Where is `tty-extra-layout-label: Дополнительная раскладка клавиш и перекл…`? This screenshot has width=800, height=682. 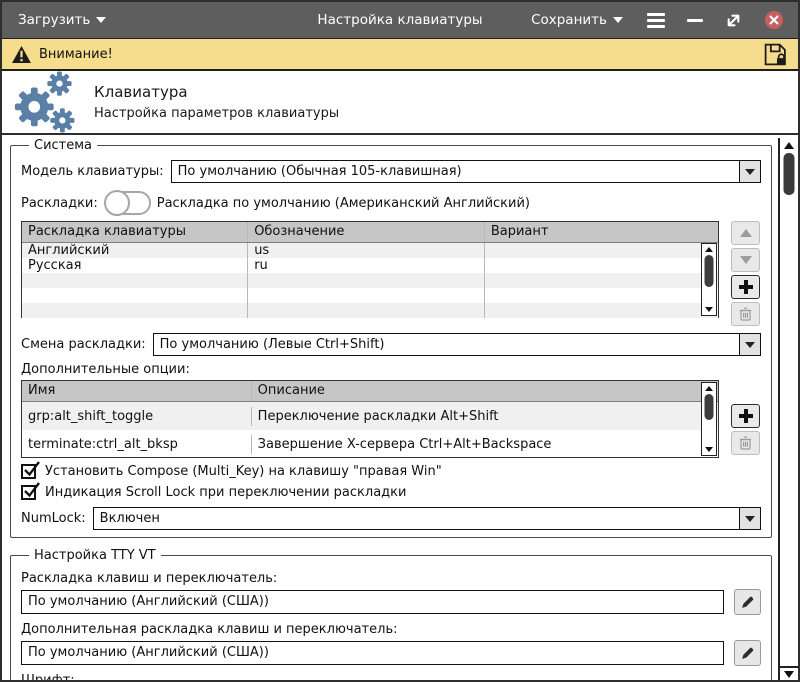
tty-extra-layout-label: Дополнительная раскладка клавиш и перекл… is located at coordinates (209, 629).